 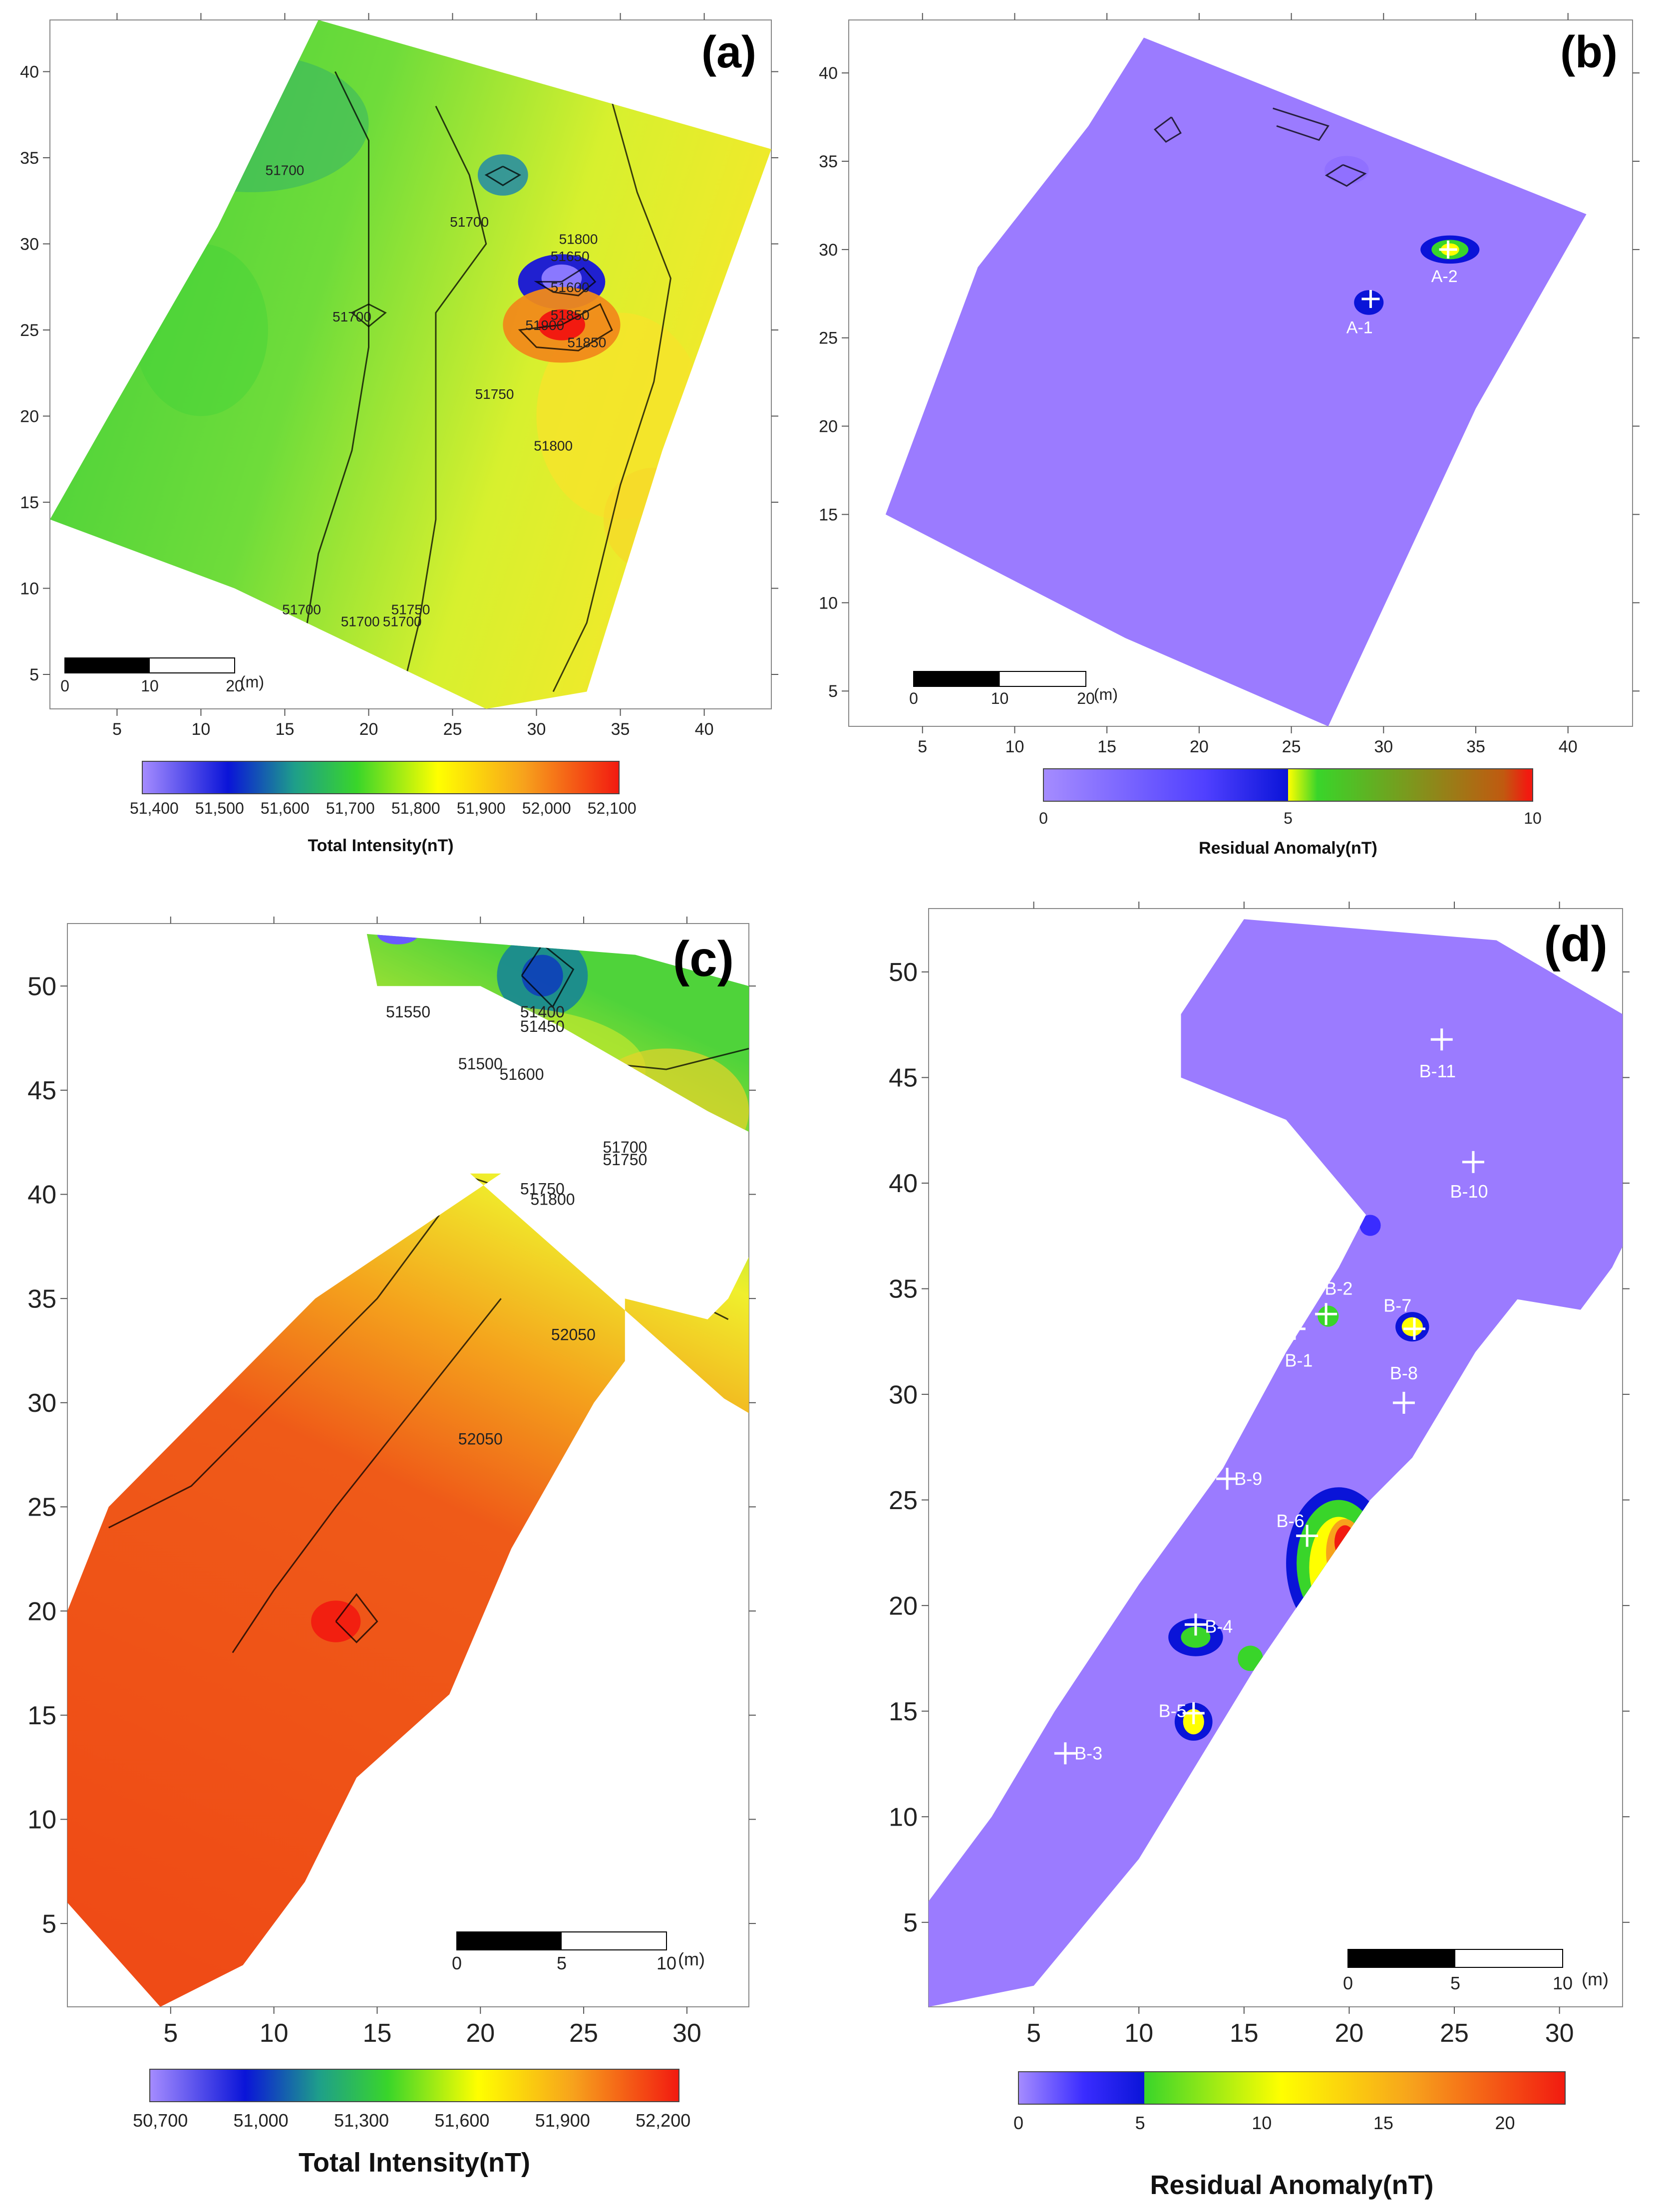 What do you see at coordinates (1219, 1626) in the screenshot?
I see `marker-label: B-4` at bounding box center [1219, 1626].